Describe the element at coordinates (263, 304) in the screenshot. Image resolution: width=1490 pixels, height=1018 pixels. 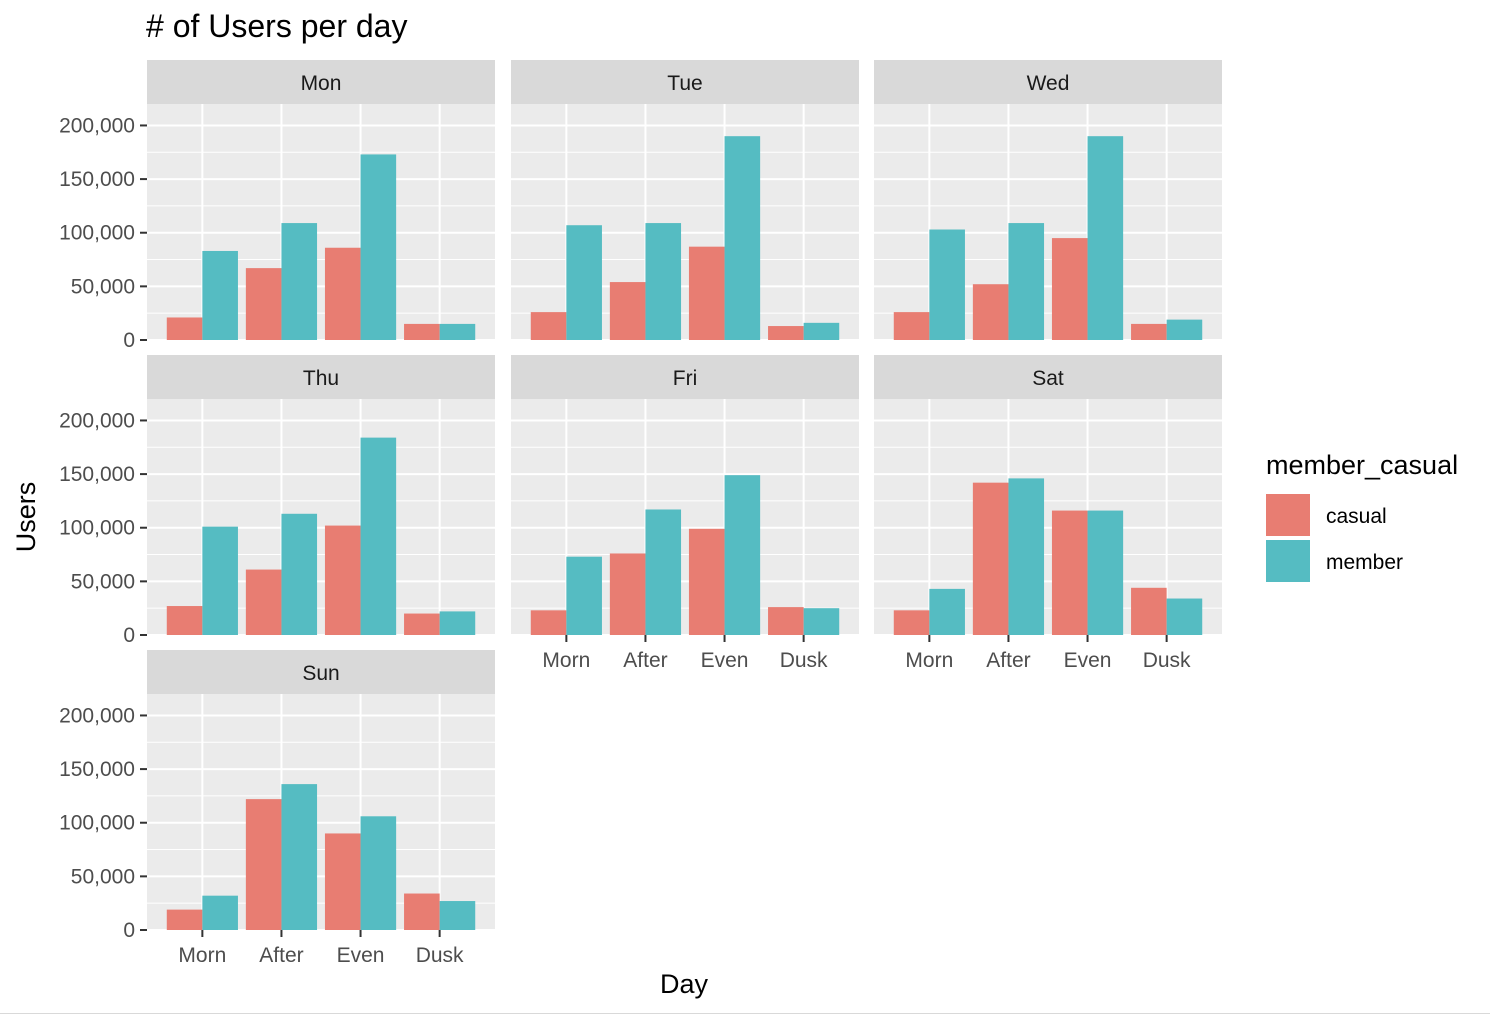
I see `bar-mon-casual-after` at that location.